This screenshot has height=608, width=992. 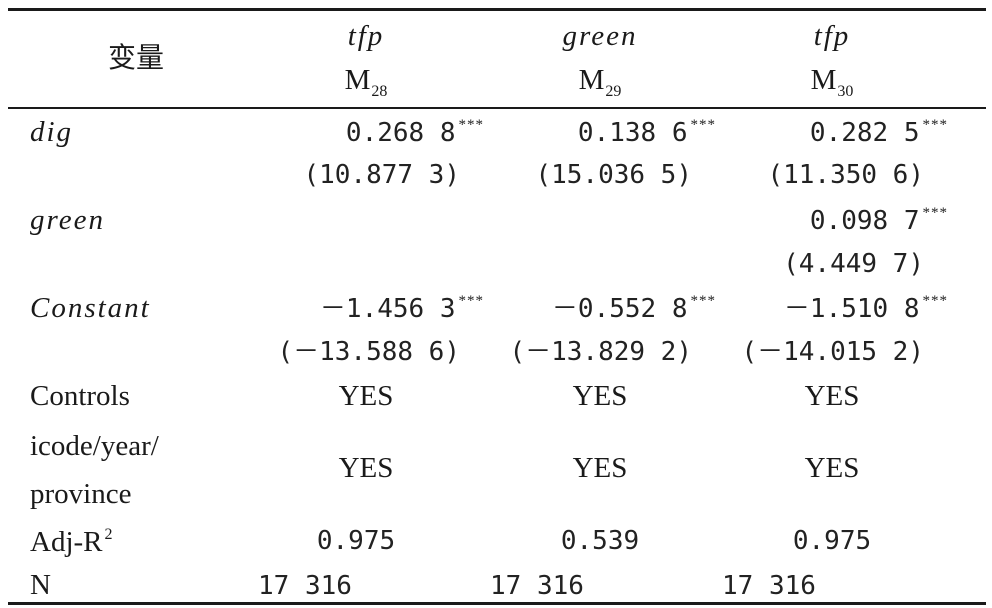 I want to click on row-label-constant: Constant, so click(x=90, y=308).